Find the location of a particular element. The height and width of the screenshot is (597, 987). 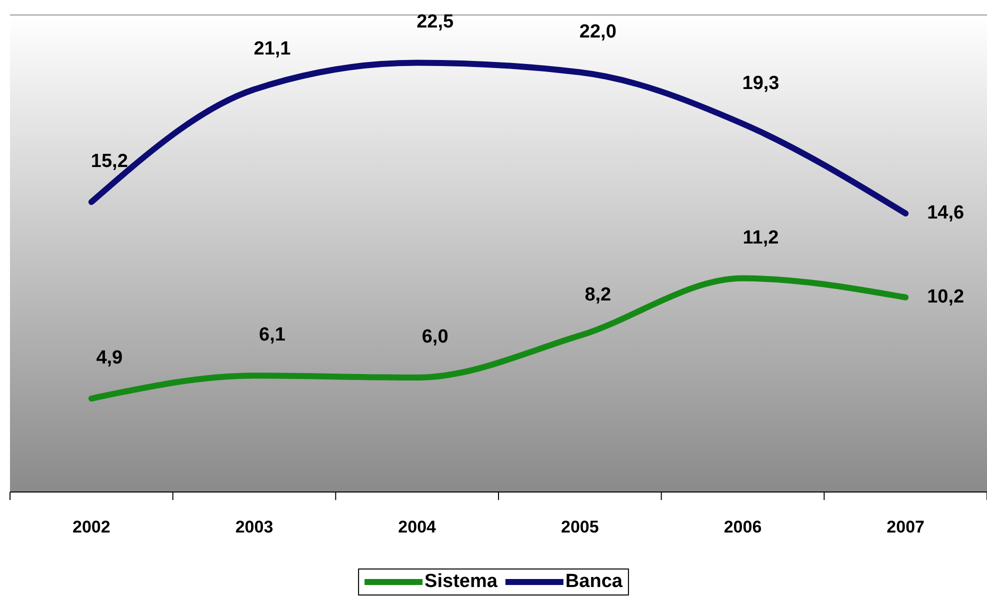

data-label: 8,2 is located at coordinates (598, 295).